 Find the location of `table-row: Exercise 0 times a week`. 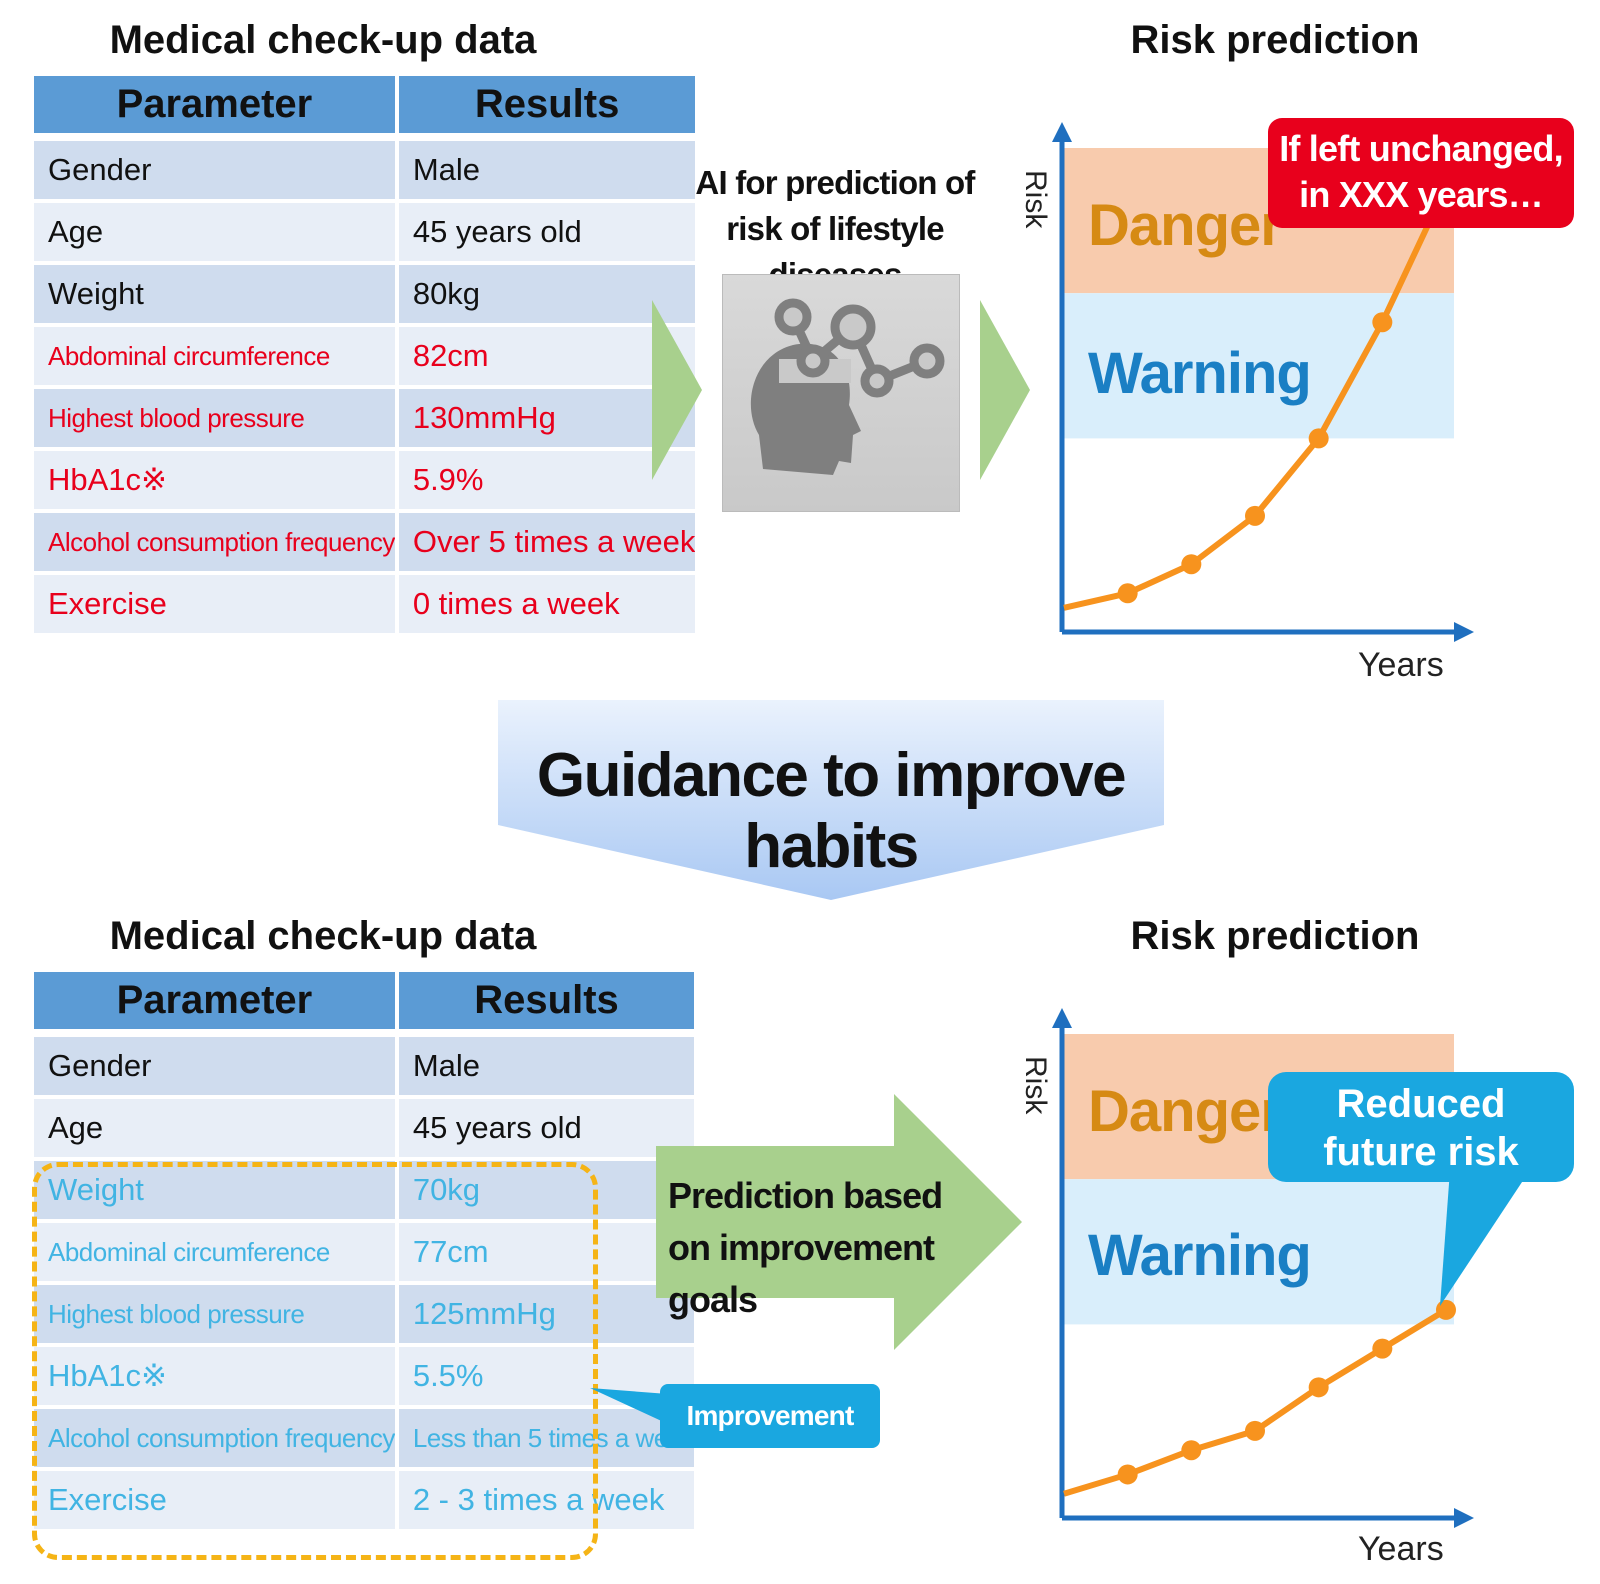

table-row: Exercise 0 times a week is located at coordinates (365, 604).